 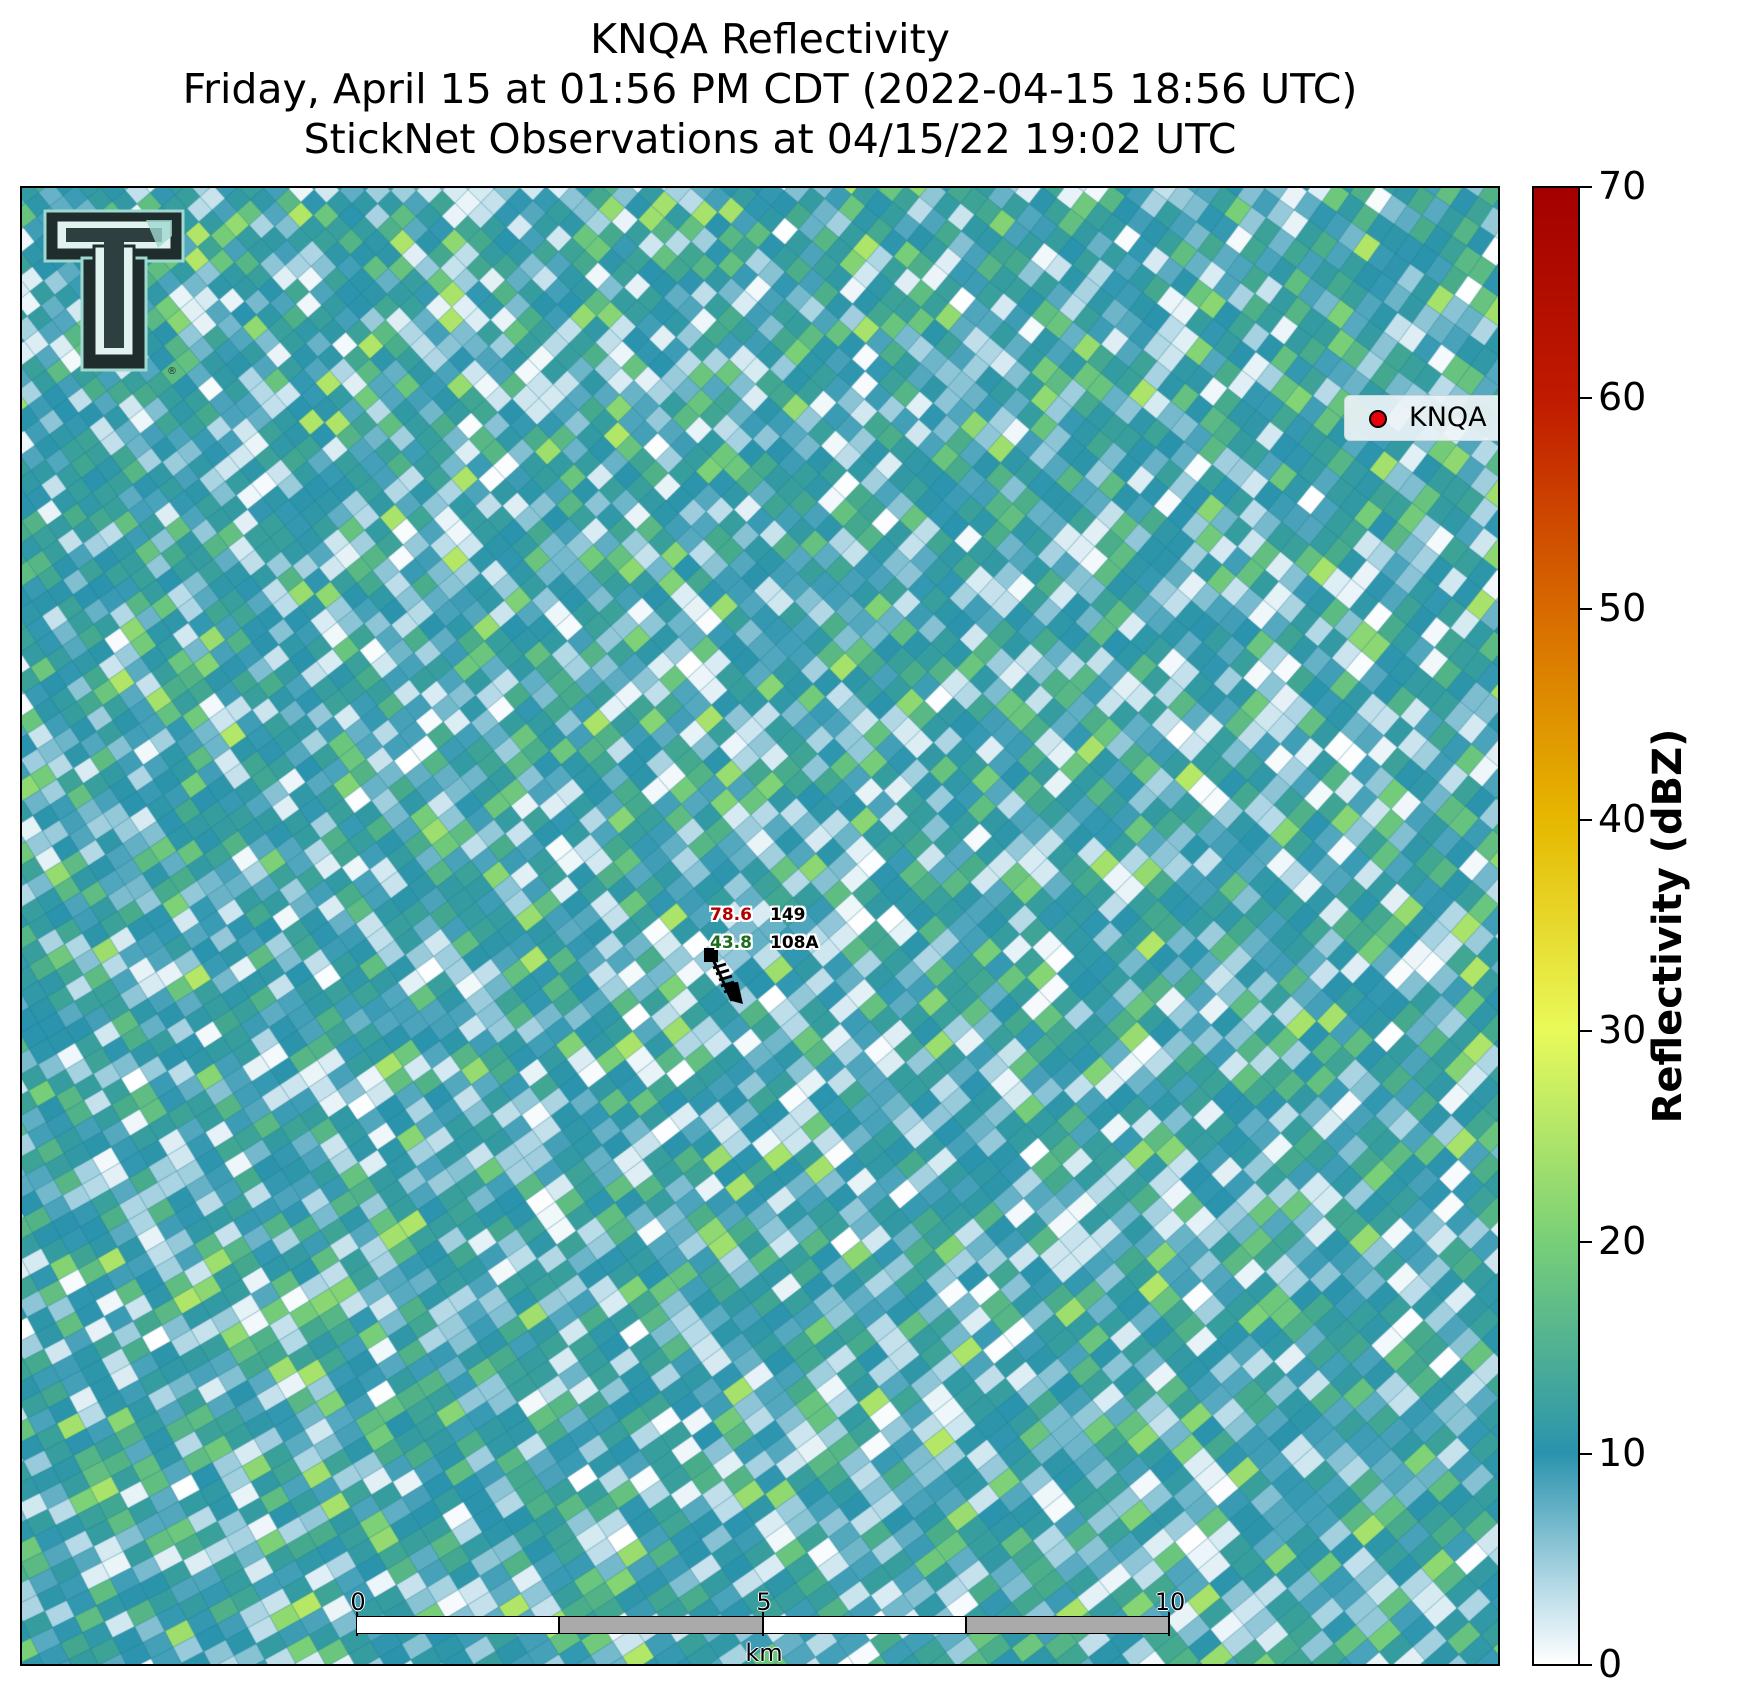 I want to click on wind-barb-pennant-icon, so click(x=733, y=993).